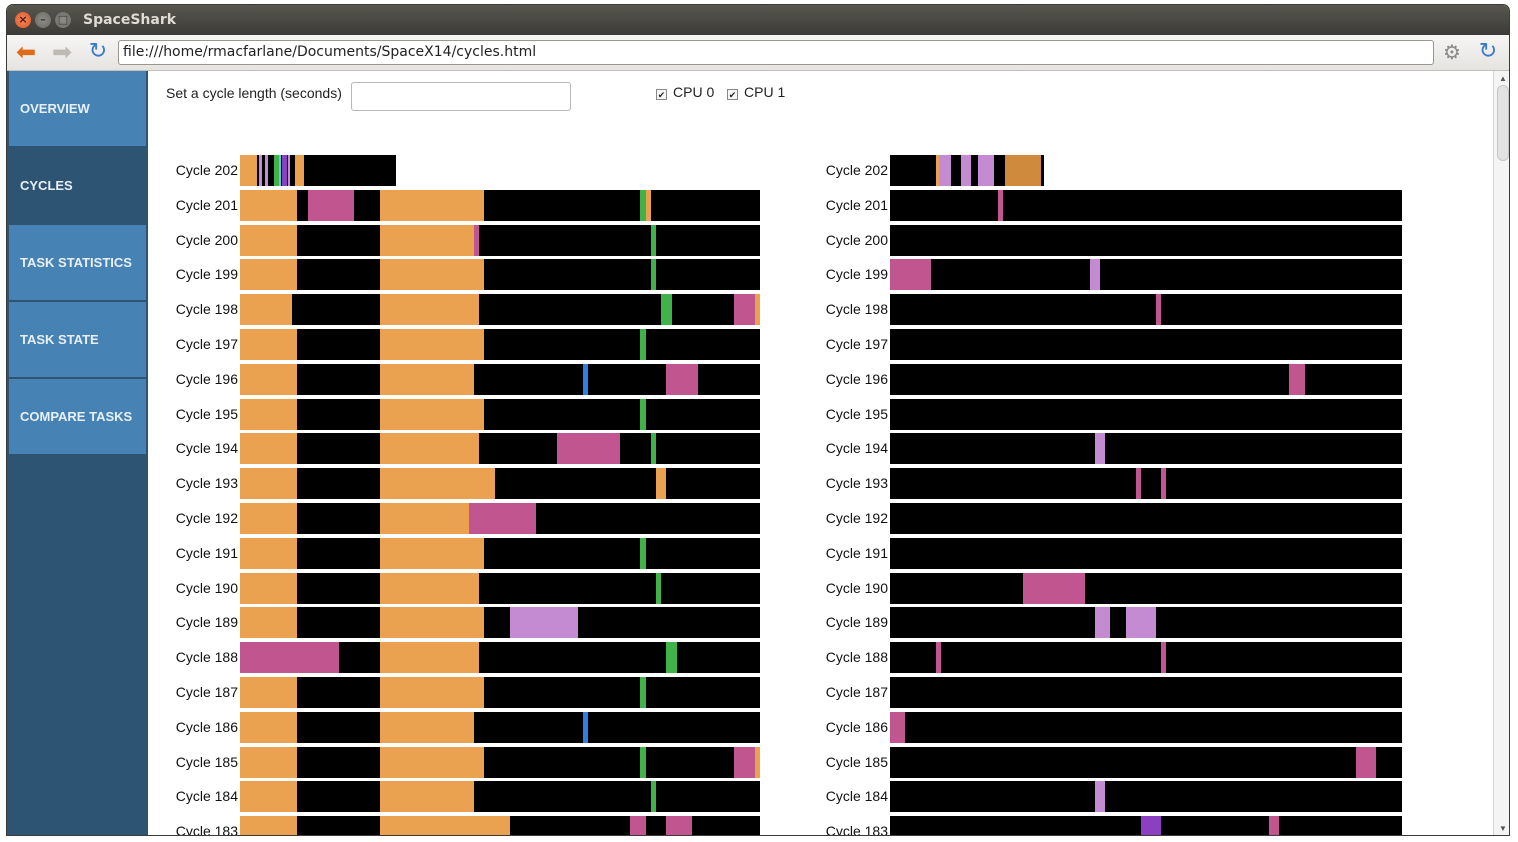  What do you see at coordinates (98, 51) in the screenshot?
I see `reload-icon: ↻` at bounding box center [98, 51].